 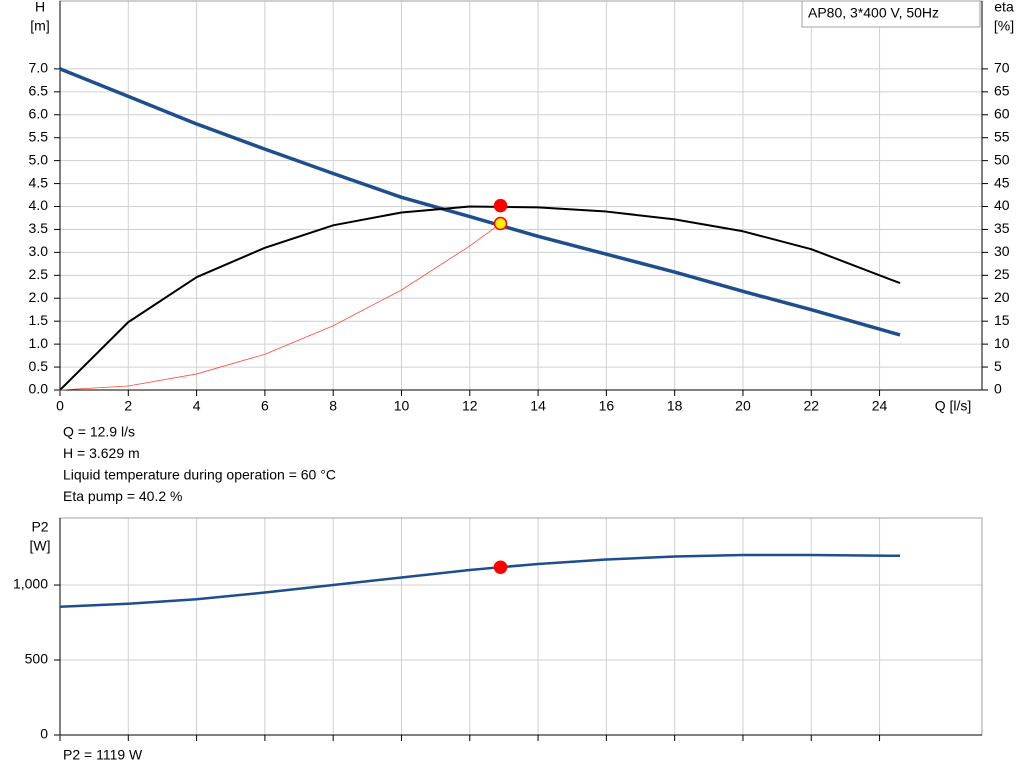 I want to click on y-tick-label: 1,000, so click(x=30, y=584).